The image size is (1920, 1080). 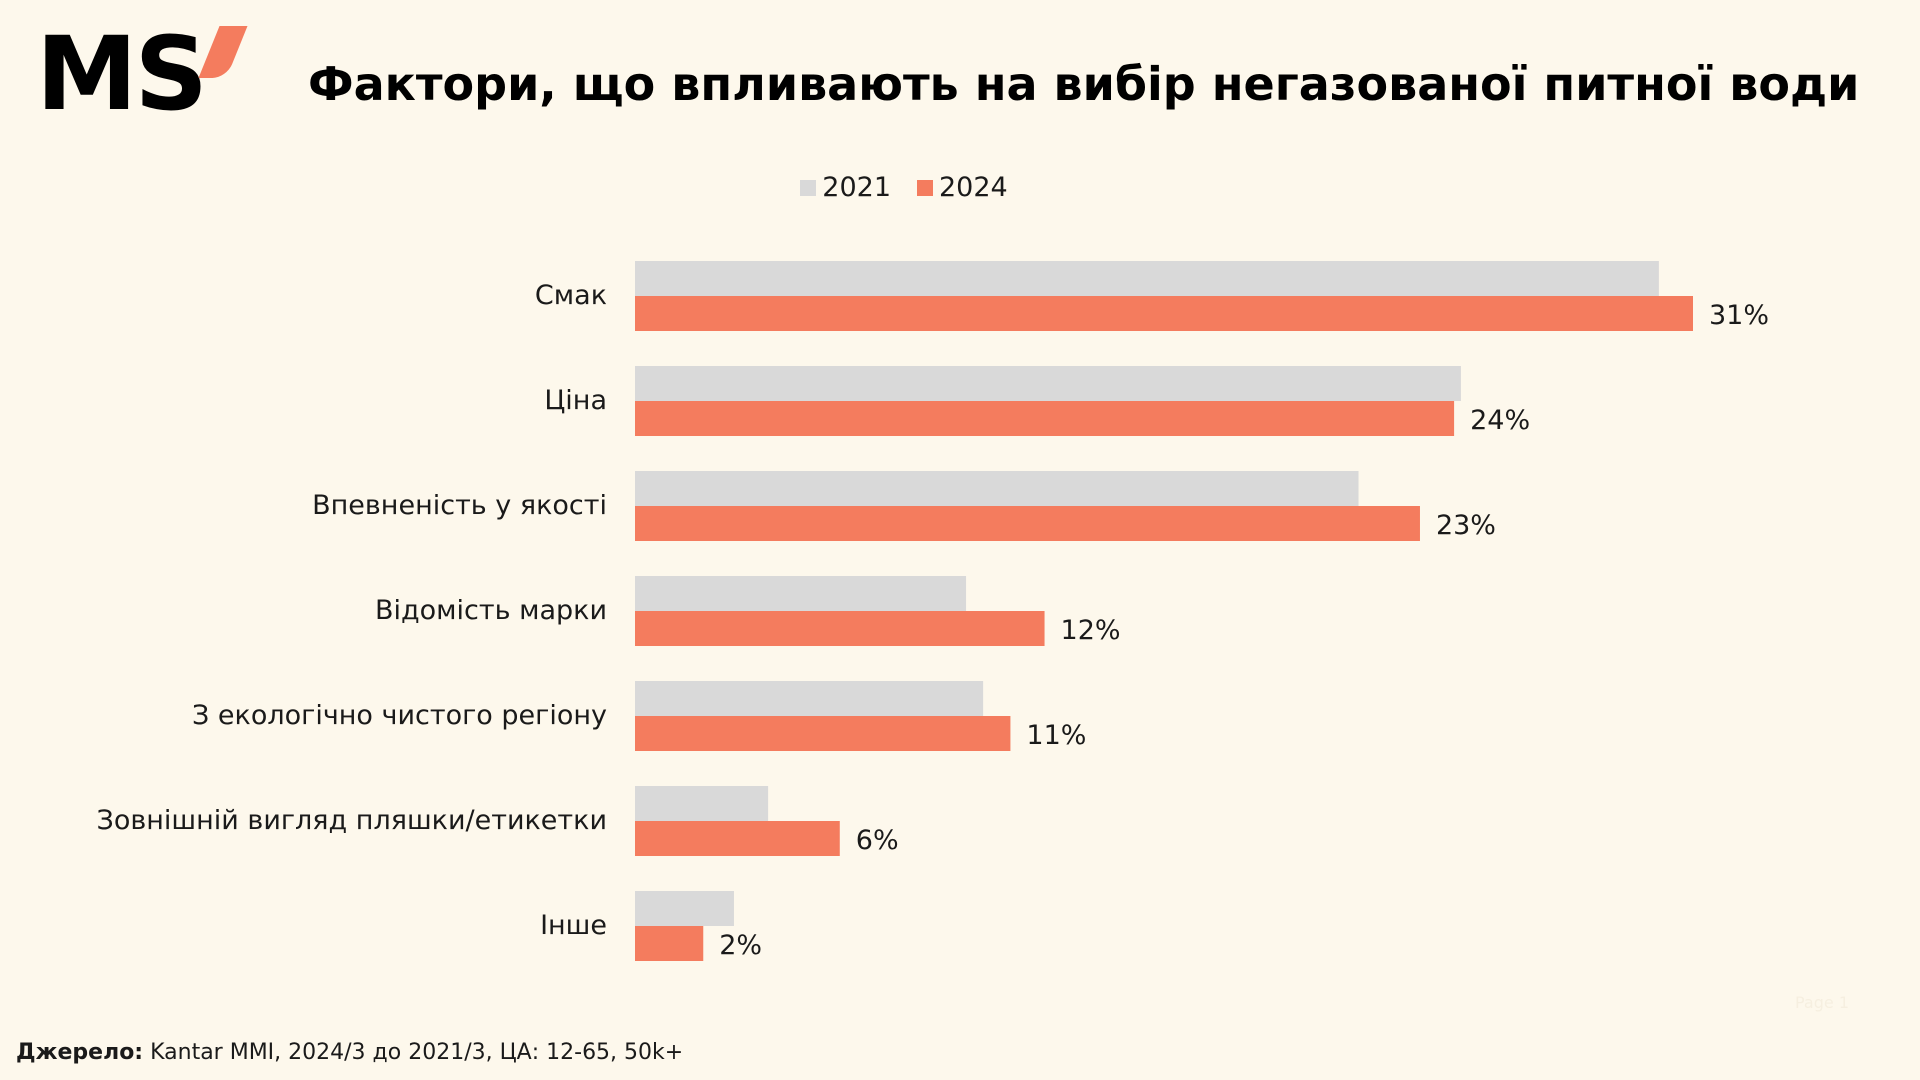 I want to click on data-label: 6%, so click(x=877, y=840).